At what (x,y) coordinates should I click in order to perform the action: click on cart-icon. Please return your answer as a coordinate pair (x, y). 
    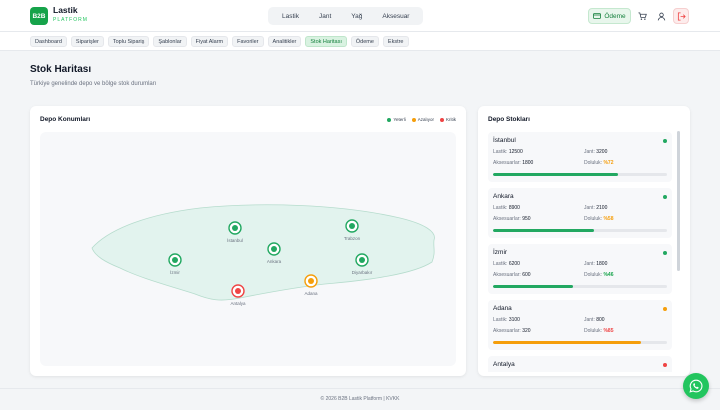
    Looking at the image, I should click on (642, 15).